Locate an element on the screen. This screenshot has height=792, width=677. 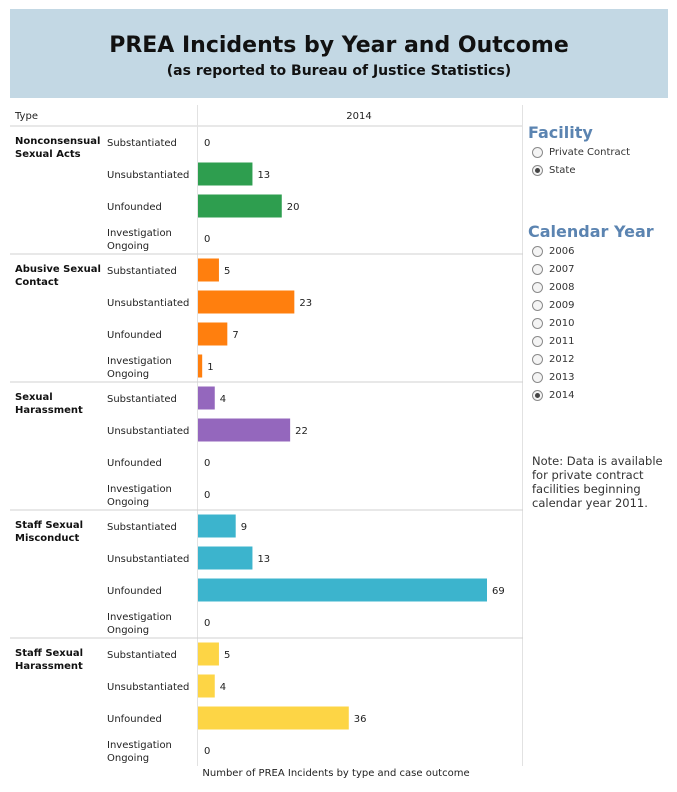
year-option-label: 2013 is located at coordinates (562, 377).